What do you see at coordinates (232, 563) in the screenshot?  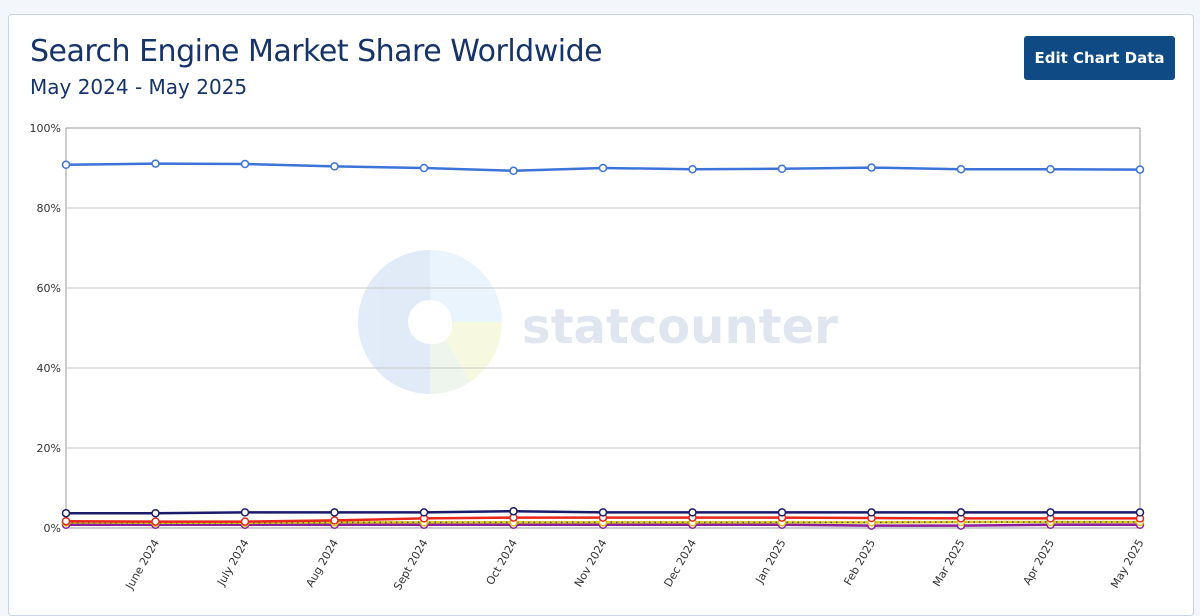 I see `x-tick-label: July 2024` at bounding box center [232, 563].